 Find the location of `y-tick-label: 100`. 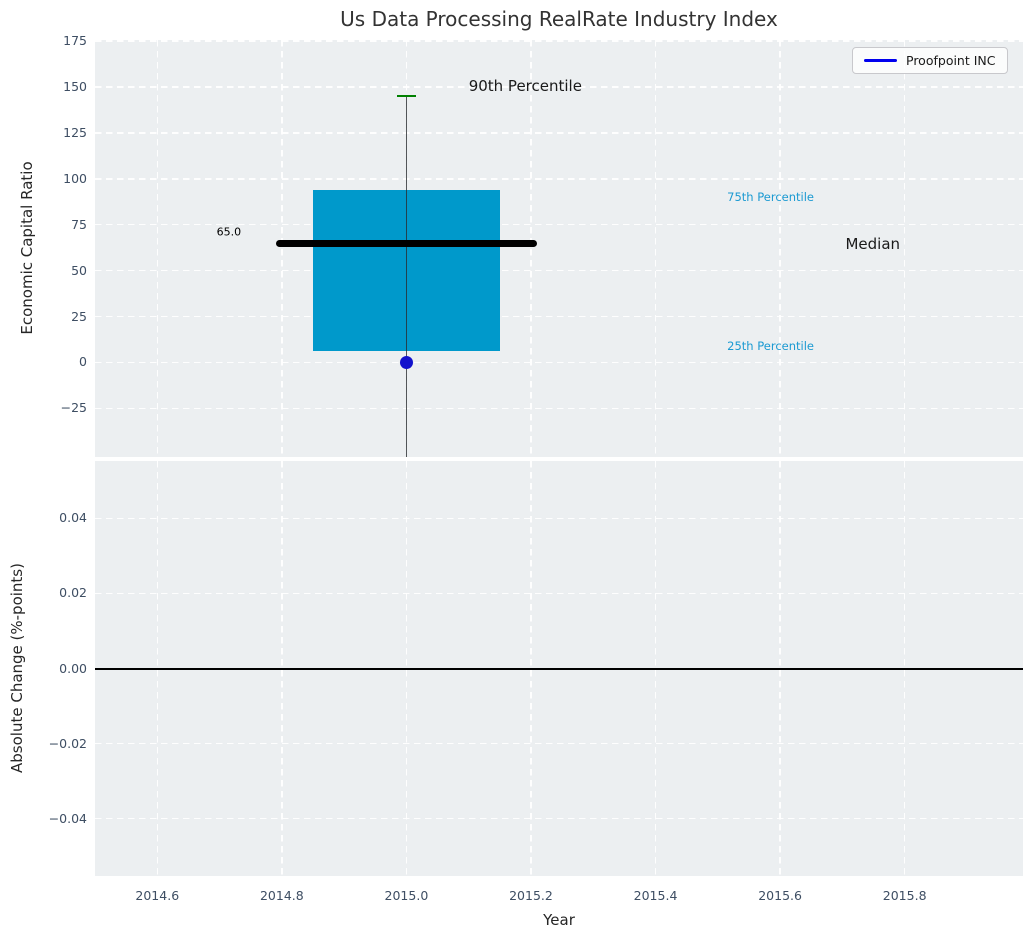

y-tick-label: 100 is located at coordinates (75, 178).